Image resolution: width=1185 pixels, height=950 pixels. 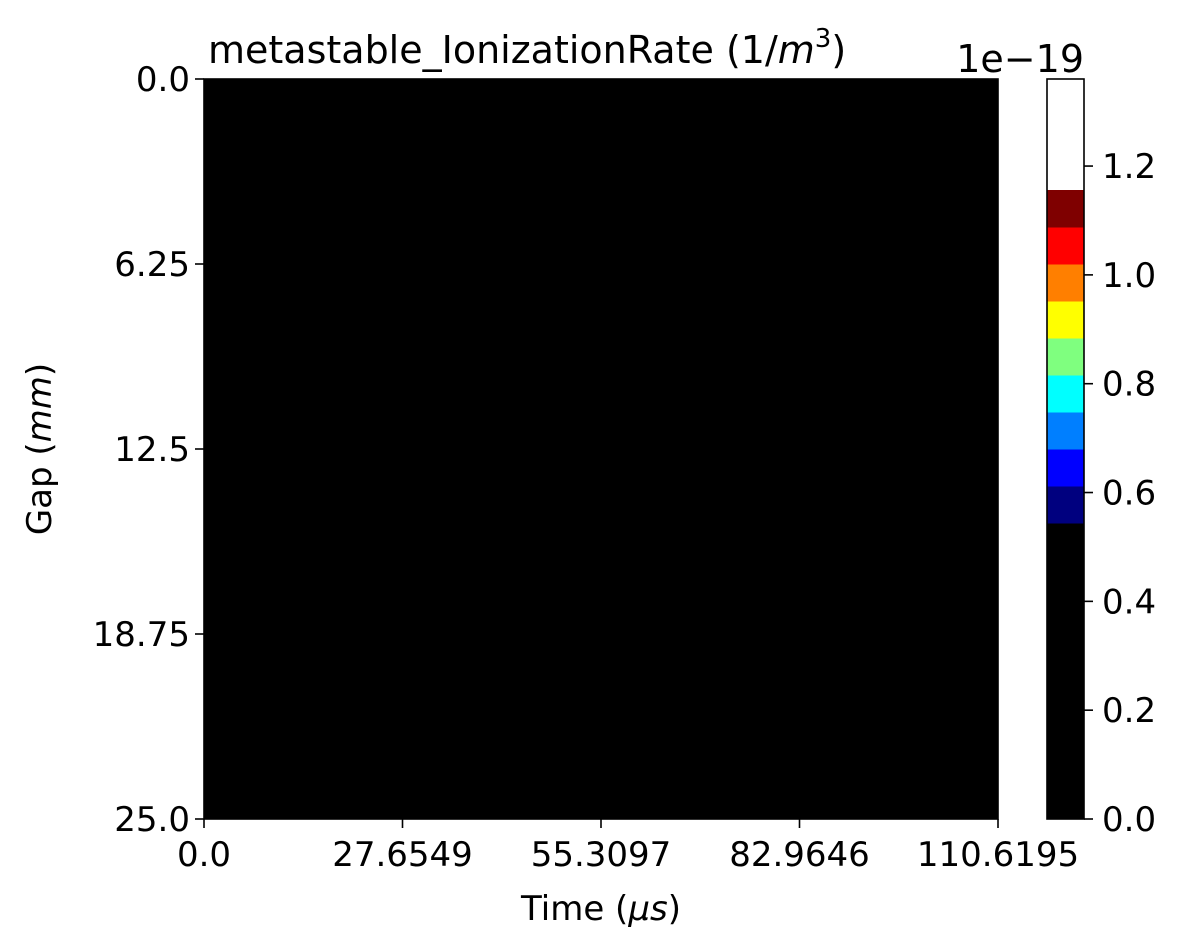 What do you see at coordinates (823, 39) in the screenshot?
I see `chart-title-superscript: 3` at bounding box center [823, 39].